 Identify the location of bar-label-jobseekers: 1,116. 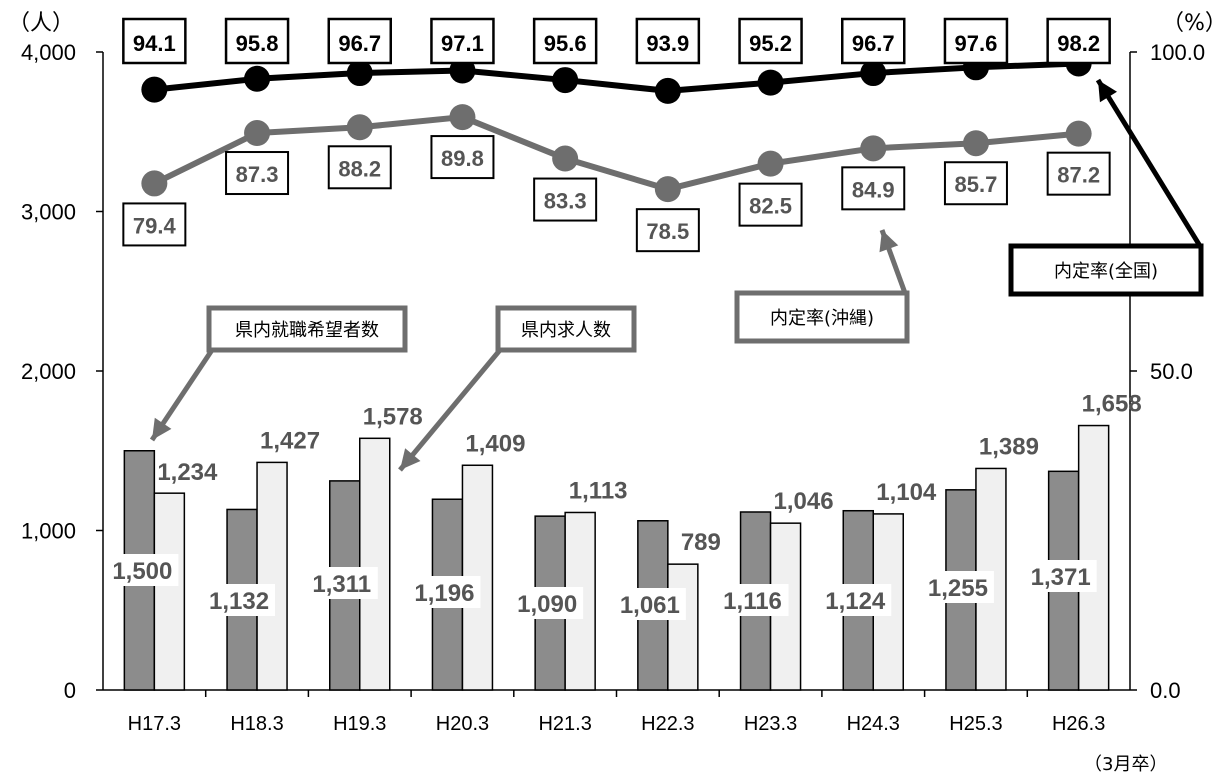
(752, 601).